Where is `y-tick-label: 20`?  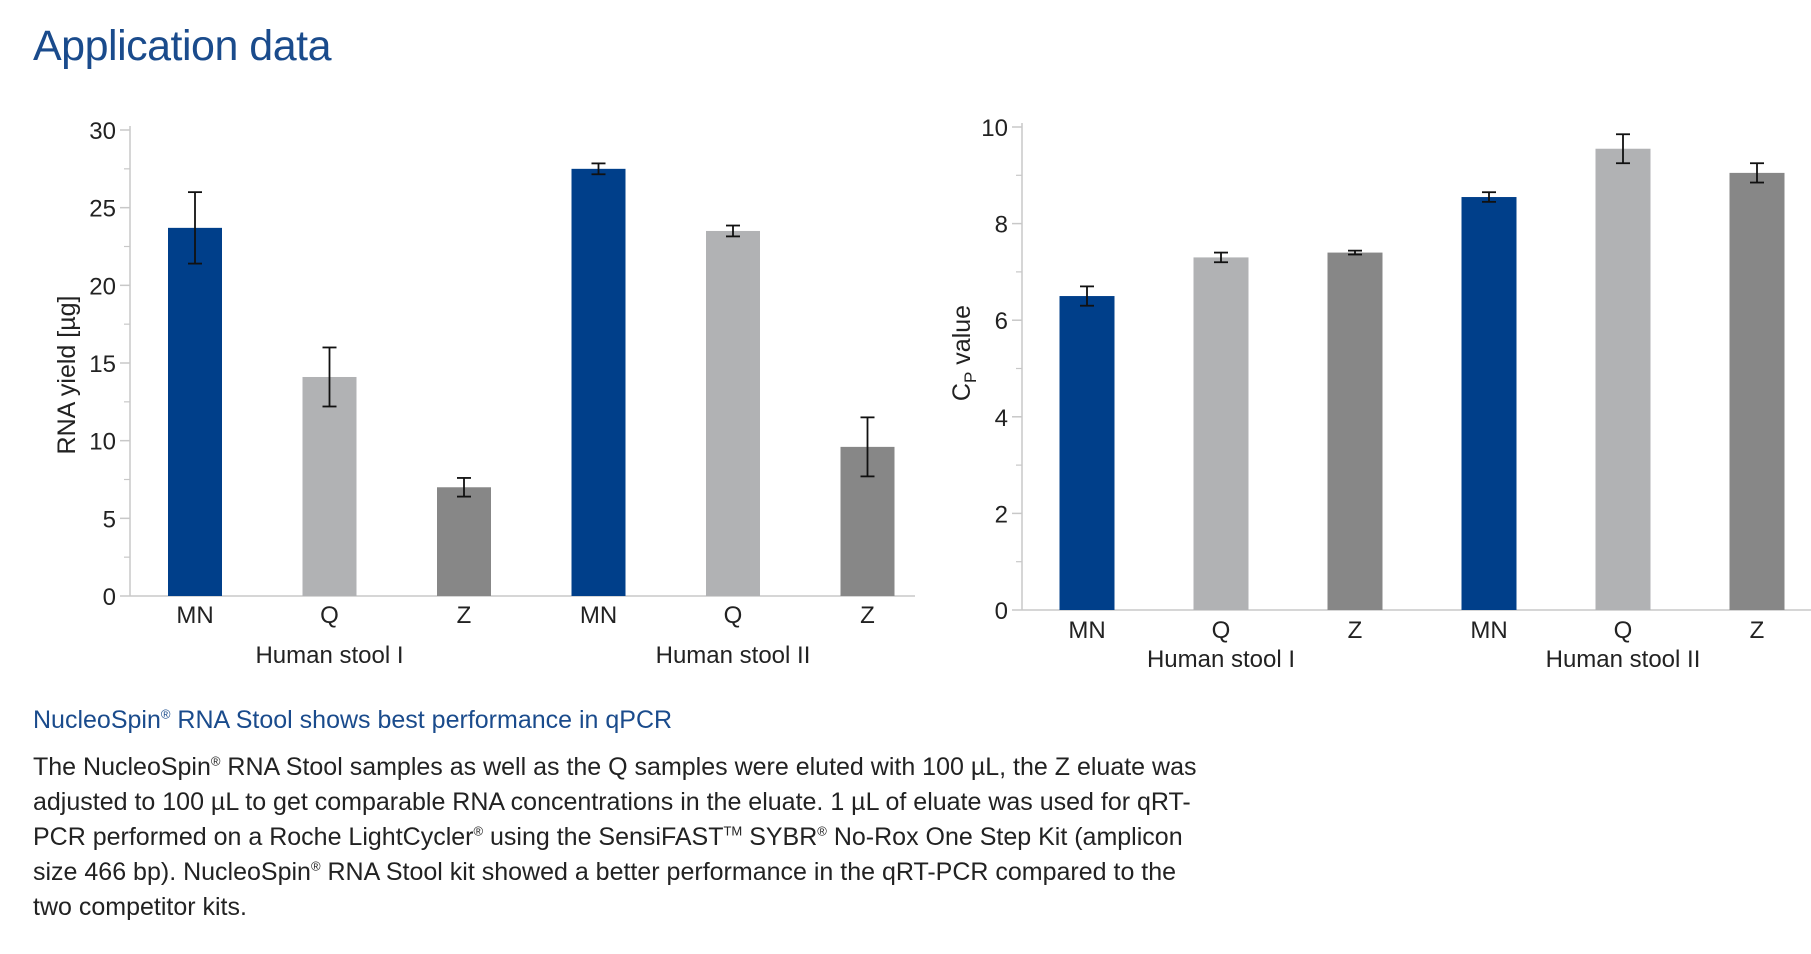
y-tick-label: 20 is located at coordinates (102, 286).